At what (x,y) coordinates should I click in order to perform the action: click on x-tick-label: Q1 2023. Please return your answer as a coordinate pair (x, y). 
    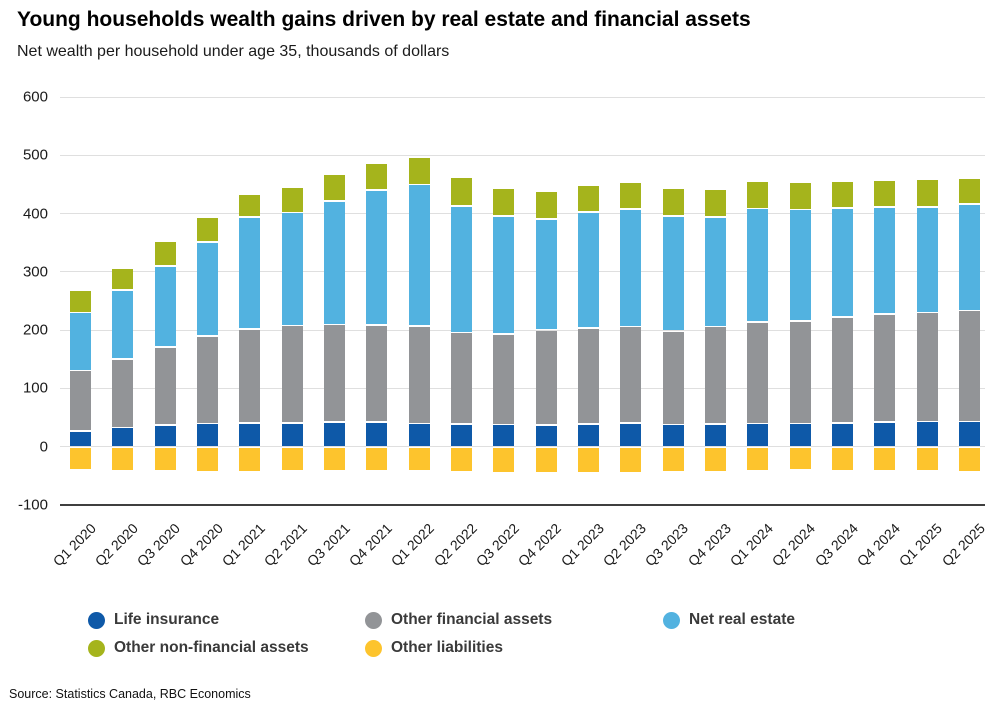
    Looking at the image, I should click on (582, 545).